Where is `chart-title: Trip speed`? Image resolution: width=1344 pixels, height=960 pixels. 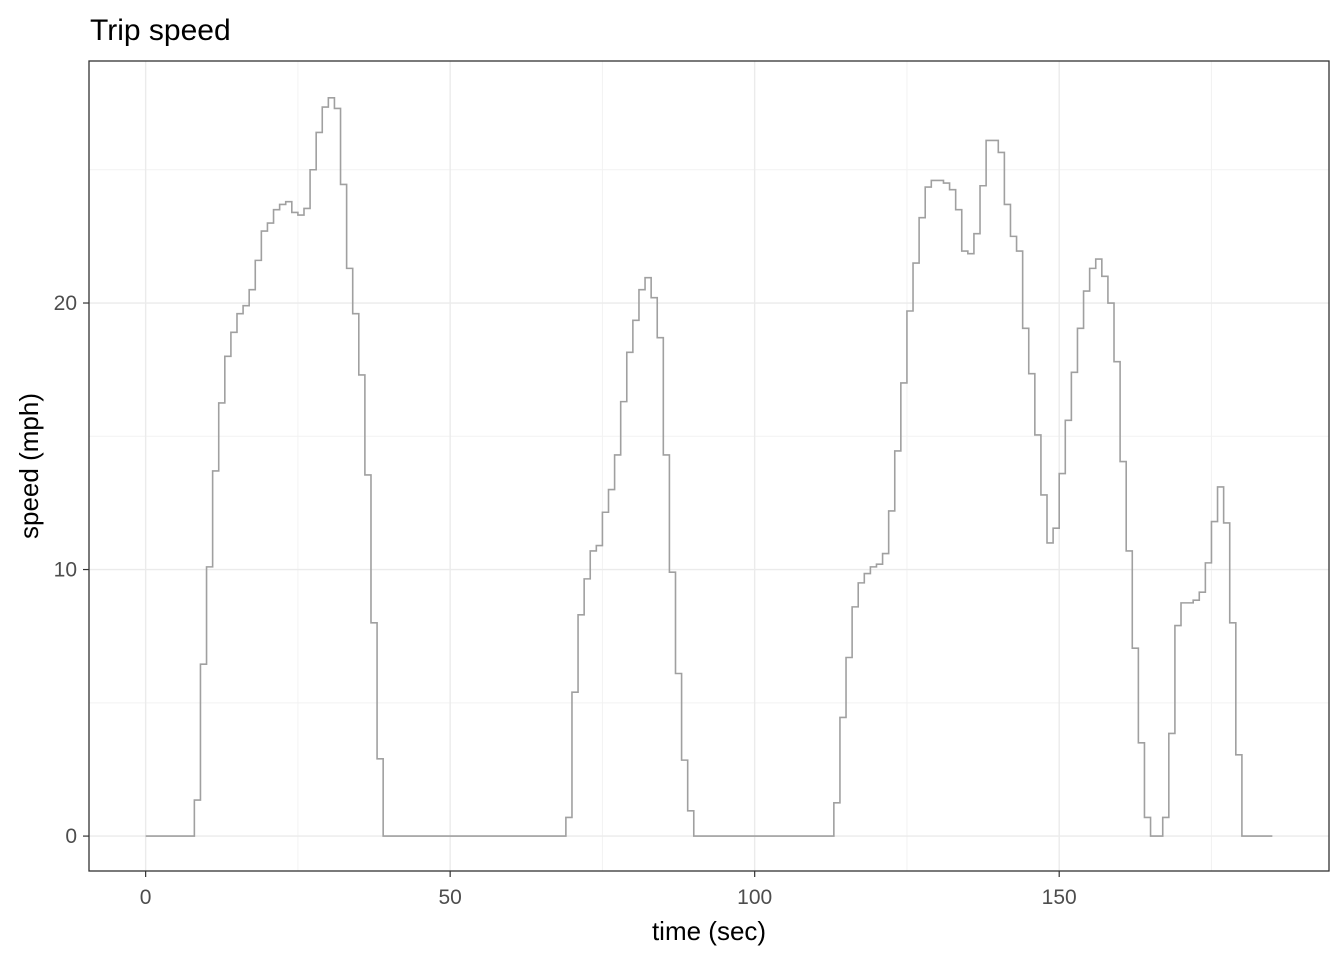
chart-title: Trip speed is located at coordinates (160, 30).